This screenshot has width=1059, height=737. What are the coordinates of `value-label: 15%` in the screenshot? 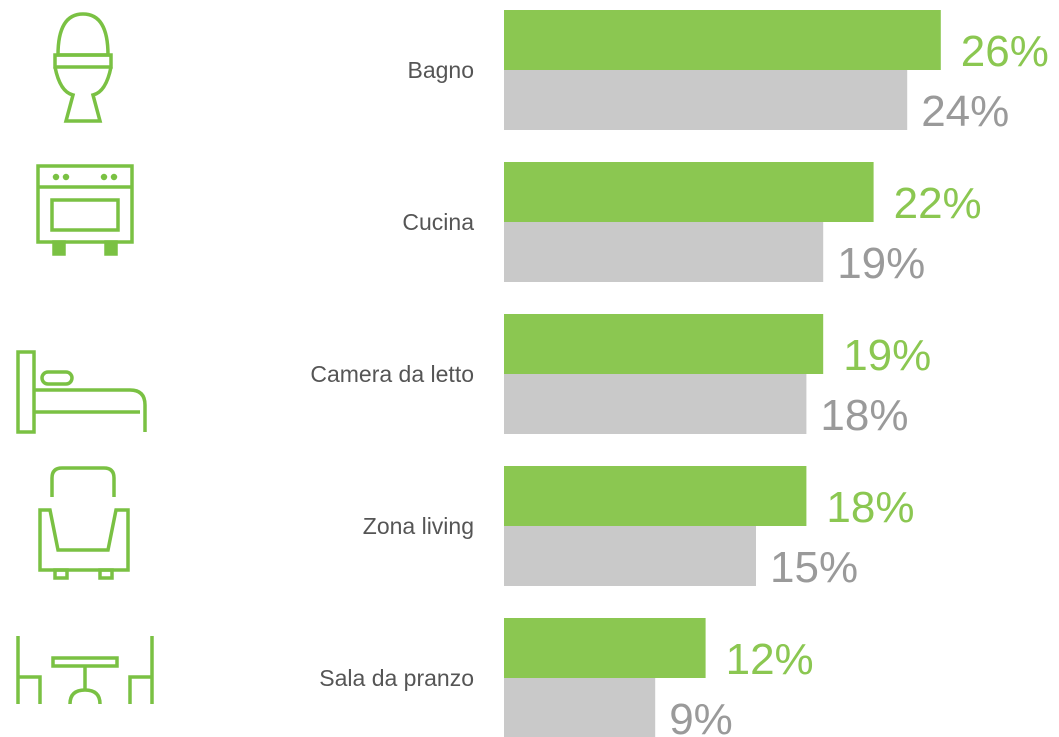 It's located at (814, 567).